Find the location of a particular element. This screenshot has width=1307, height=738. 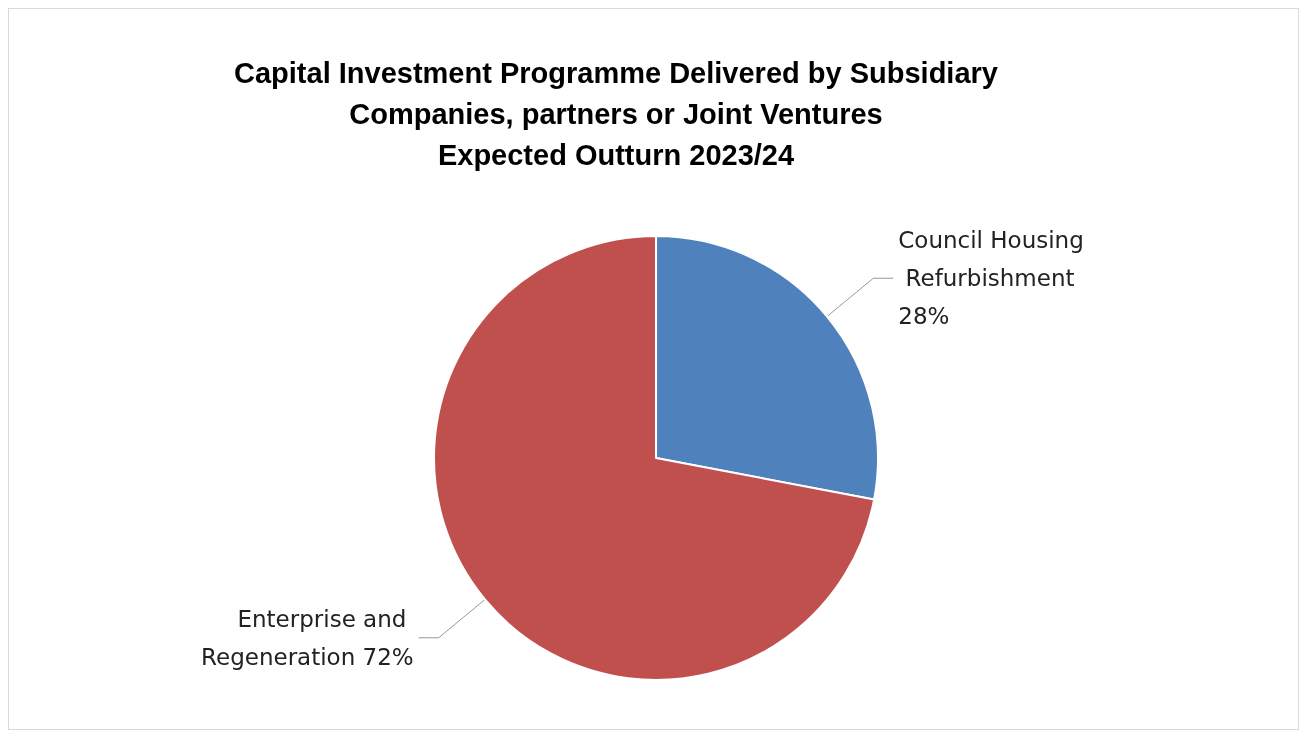

data-label: 28% is located at coordinates (924, 316).